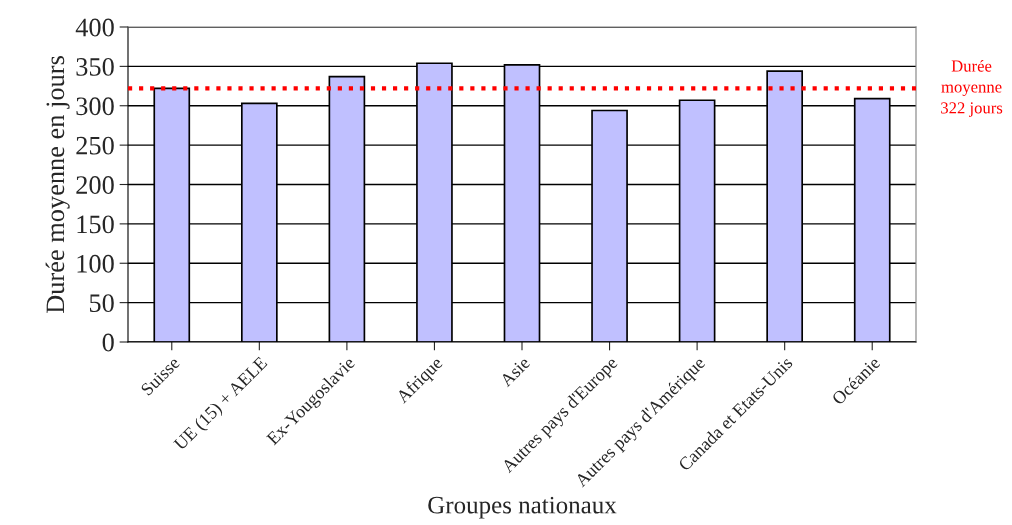 This screenshot has height=525, width=1012. Describe the element at coordinates (94, 27) in the screenshot. I see `y-tick-label: 400` at that location.